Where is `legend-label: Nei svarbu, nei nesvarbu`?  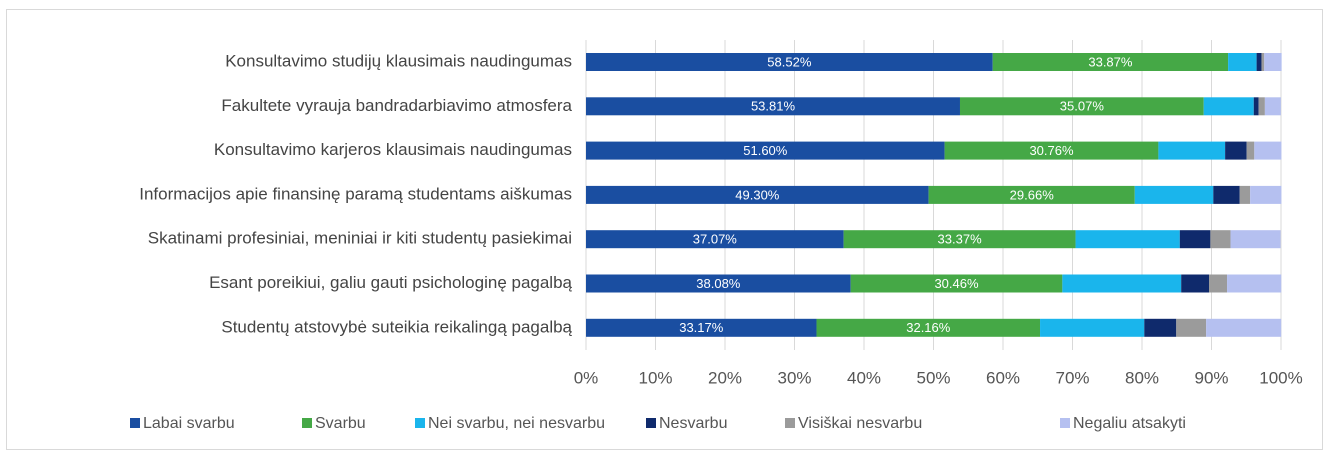
legend-label: Nei svarbu, nei nesvarbu is located at coordinates (516, 423).